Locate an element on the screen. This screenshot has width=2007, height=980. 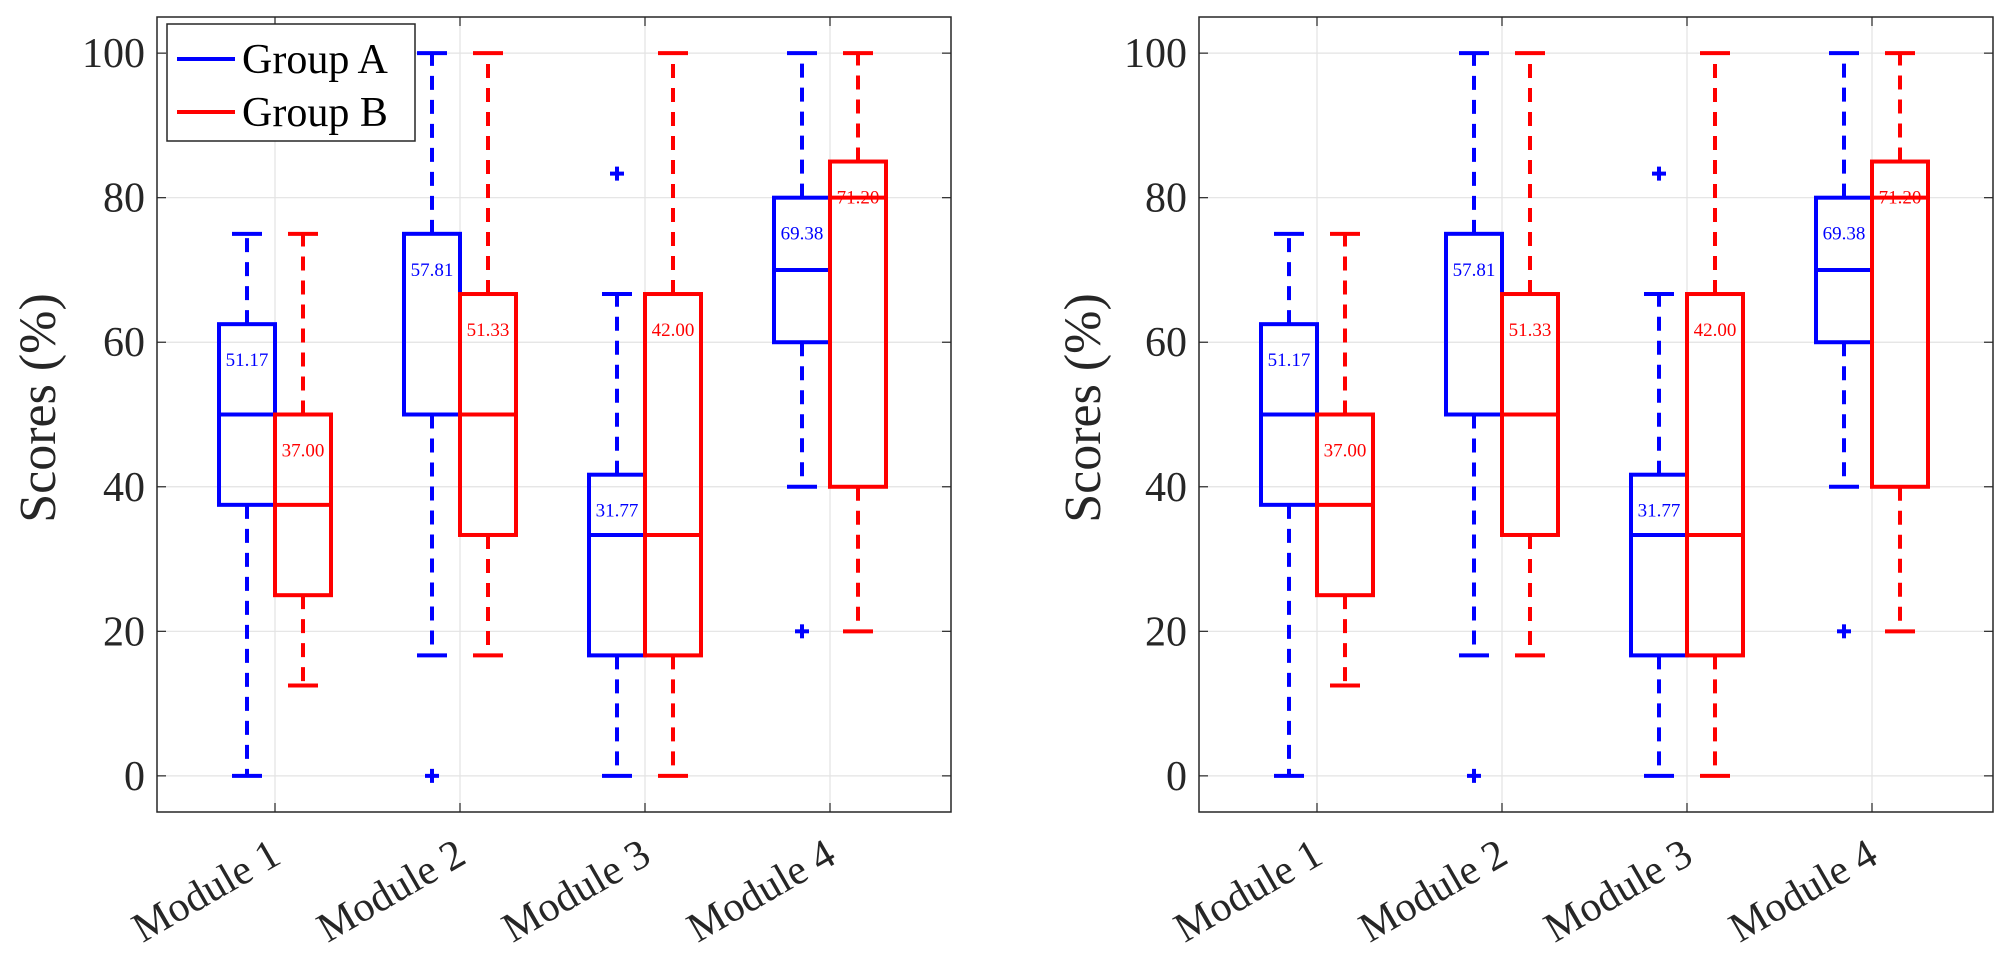
left-y-tick-label: 100 is located at coordinates (113, 54).